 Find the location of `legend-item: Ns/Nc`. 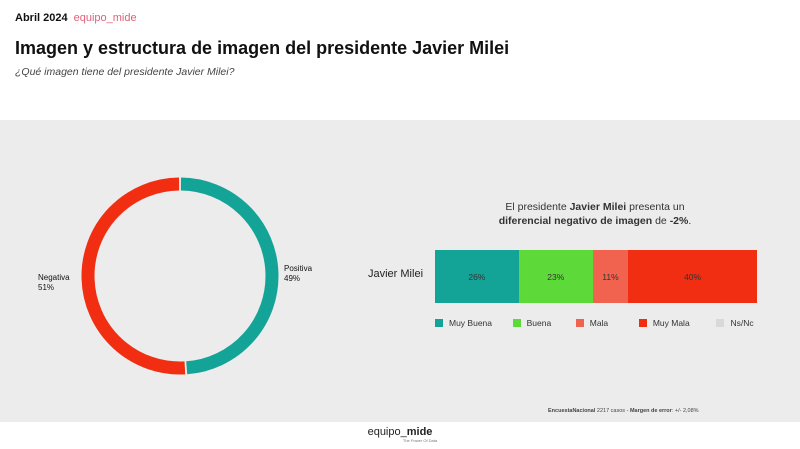

legend-item: Ns/Nc is located at coordinates (740, 323).